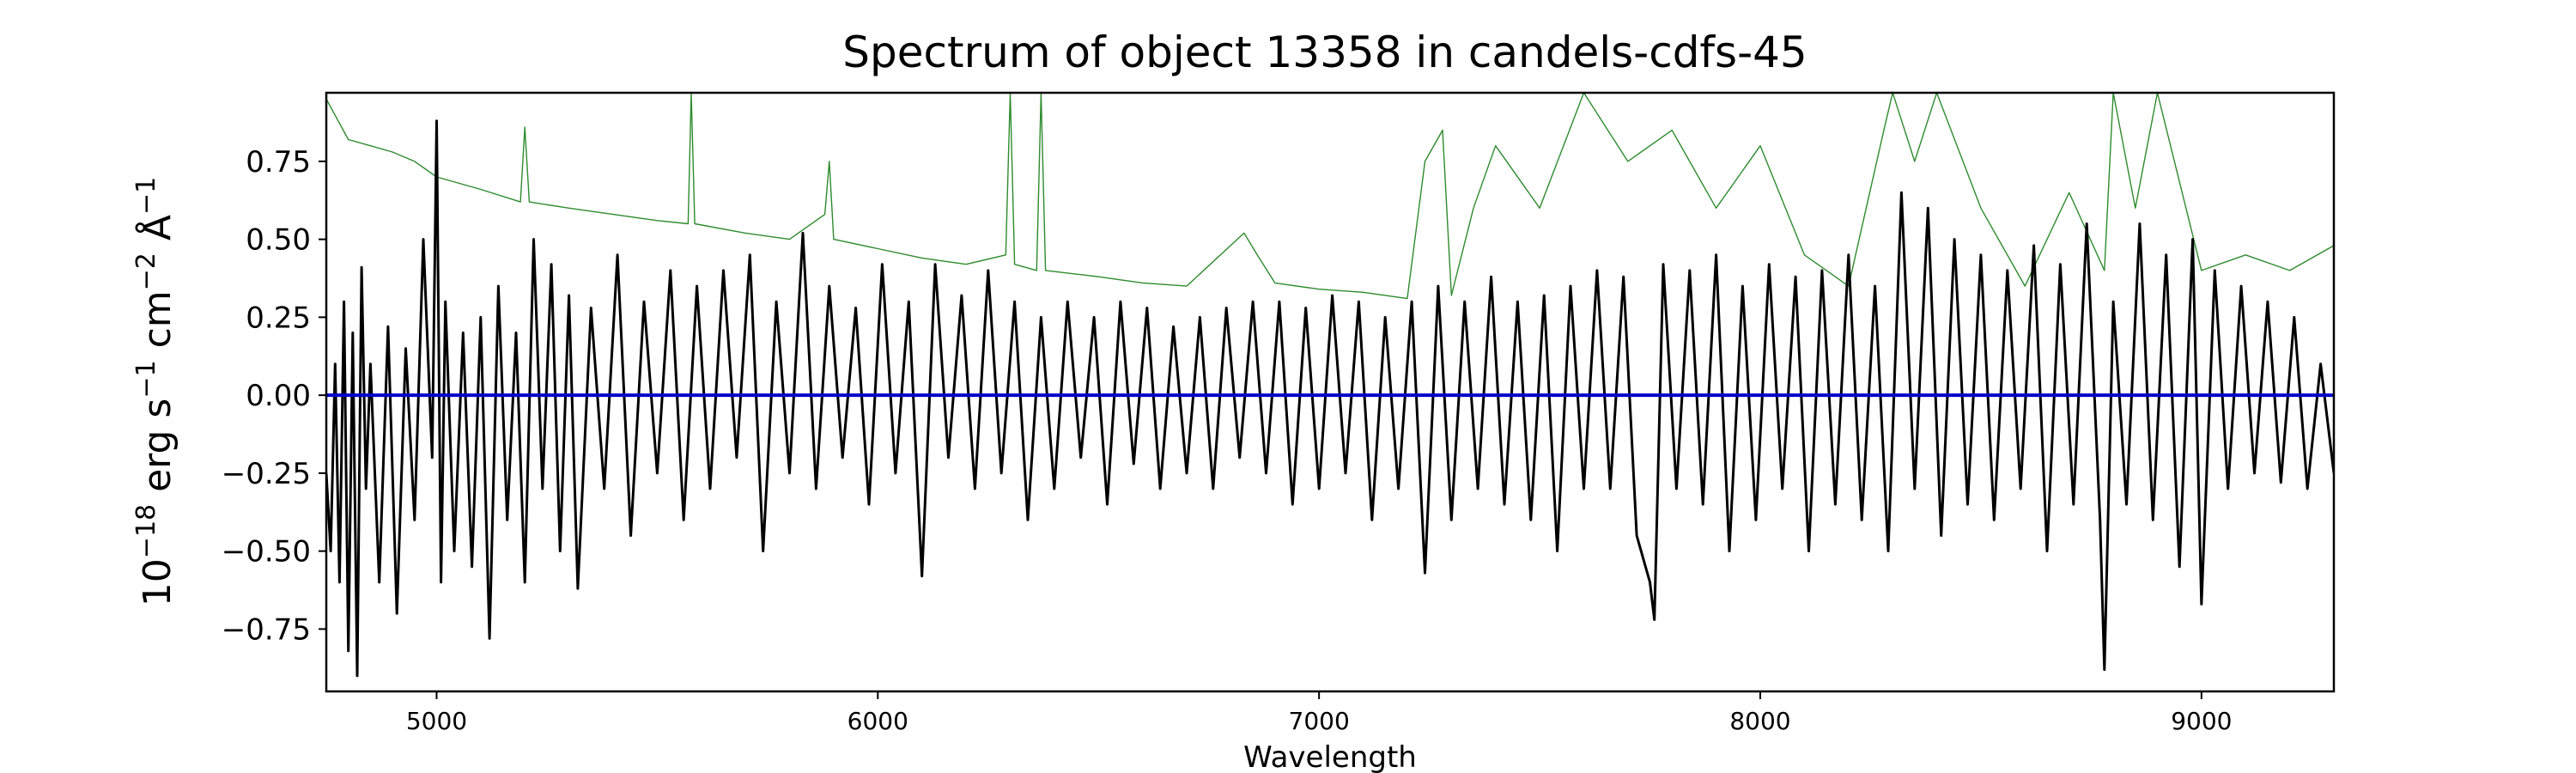  What do you see at coordinates (436, 721) in the screenshot?
I see `x-tick-label: 5000` at bounding box center [436, 721].